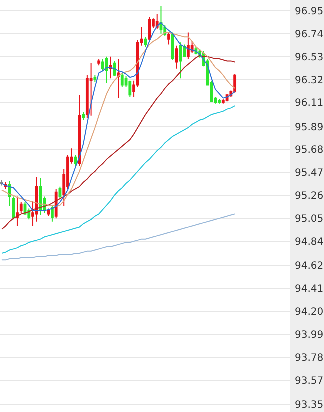 This screenshot has width=324, height=412. I want to click on y-tick-label: 96.74, so click(309, 34).